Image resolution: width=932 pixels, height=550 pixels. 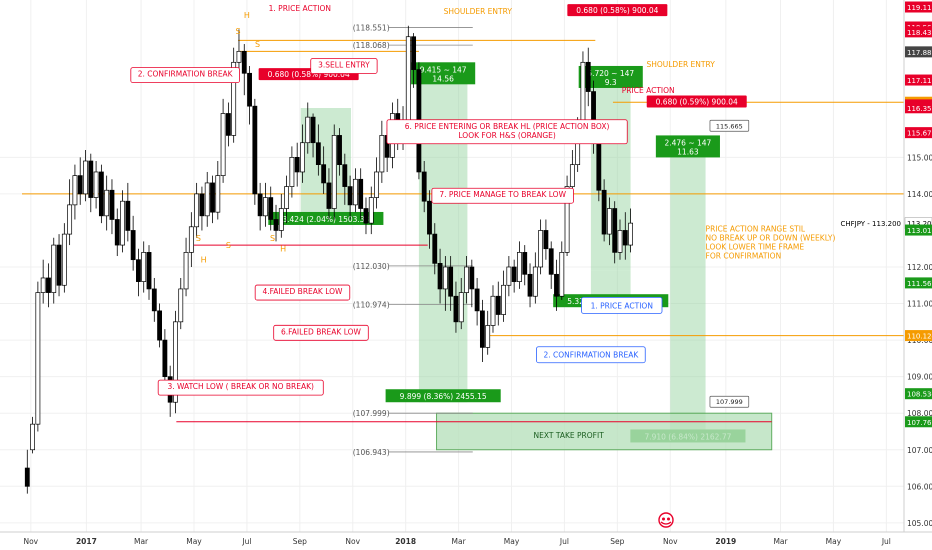 What do you see at coordinates (405, 541) in the screenshot?
I see `time-tick-label: 2018` at bounding box center [405, 541].